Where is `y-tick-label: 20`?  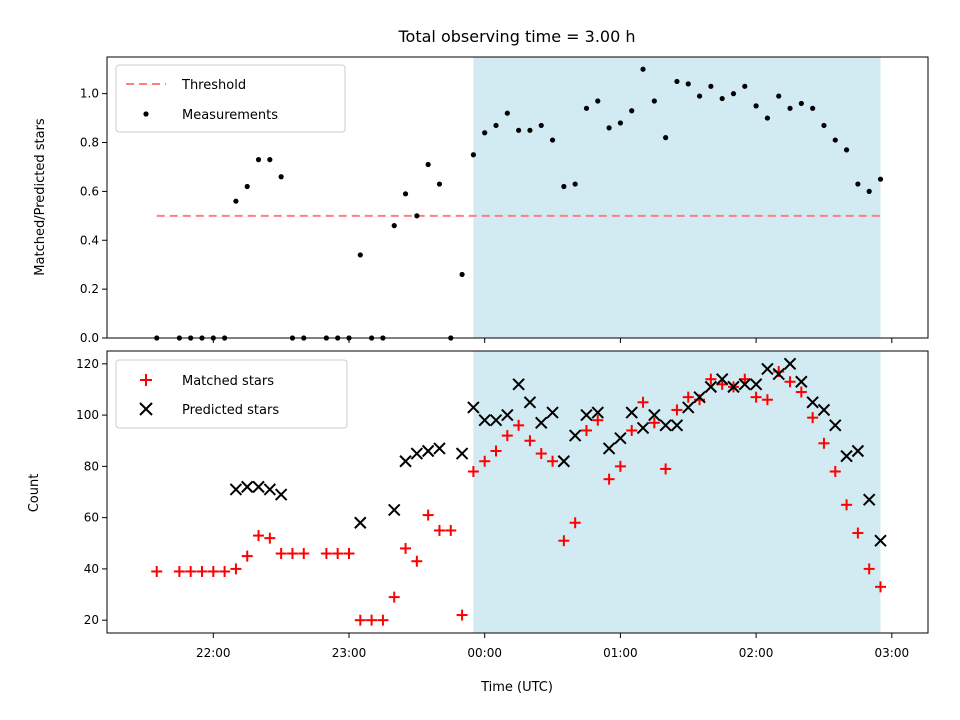
y-tick-label: 20 is located at coordinates (91, 620).